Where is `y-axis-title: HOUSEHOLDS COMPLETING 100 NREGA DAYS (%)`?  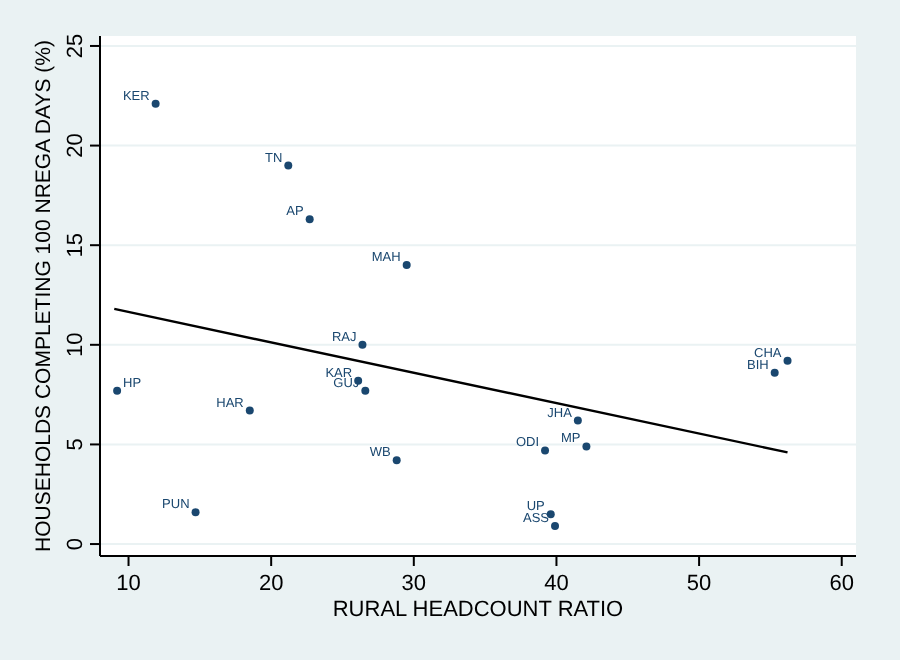
y-axis-title: HOUSEHOLDS COMPLETING 100 NREGA DAYS (%) is located at coordinates (44, 296).